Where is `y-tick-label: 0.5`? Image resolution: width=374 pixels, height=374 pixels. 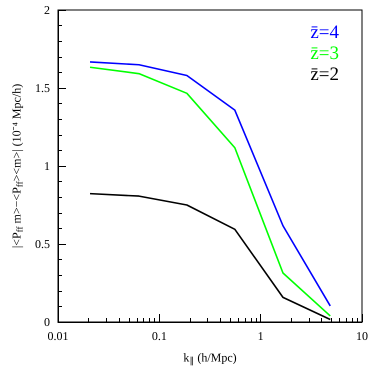
y-tick-label: 0.5 is located at coordinates (42, 244).